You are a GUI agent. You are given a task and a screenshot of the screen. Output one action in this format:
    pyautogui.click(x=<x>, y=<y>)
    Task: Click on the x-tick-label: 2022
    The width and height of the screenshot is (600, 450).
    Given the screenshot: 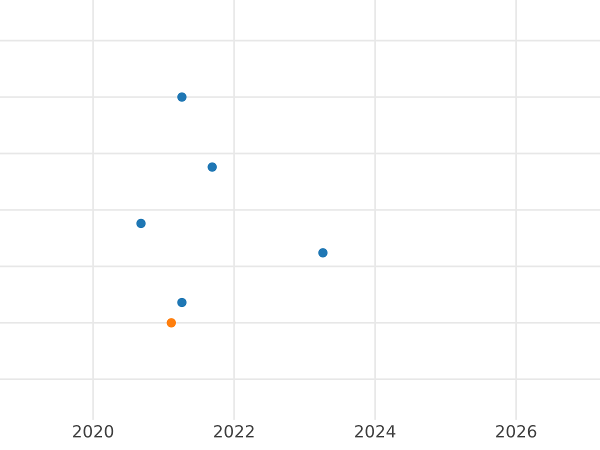 What is the action you would take?
    pyautogui.click(x=234, y=431)
    